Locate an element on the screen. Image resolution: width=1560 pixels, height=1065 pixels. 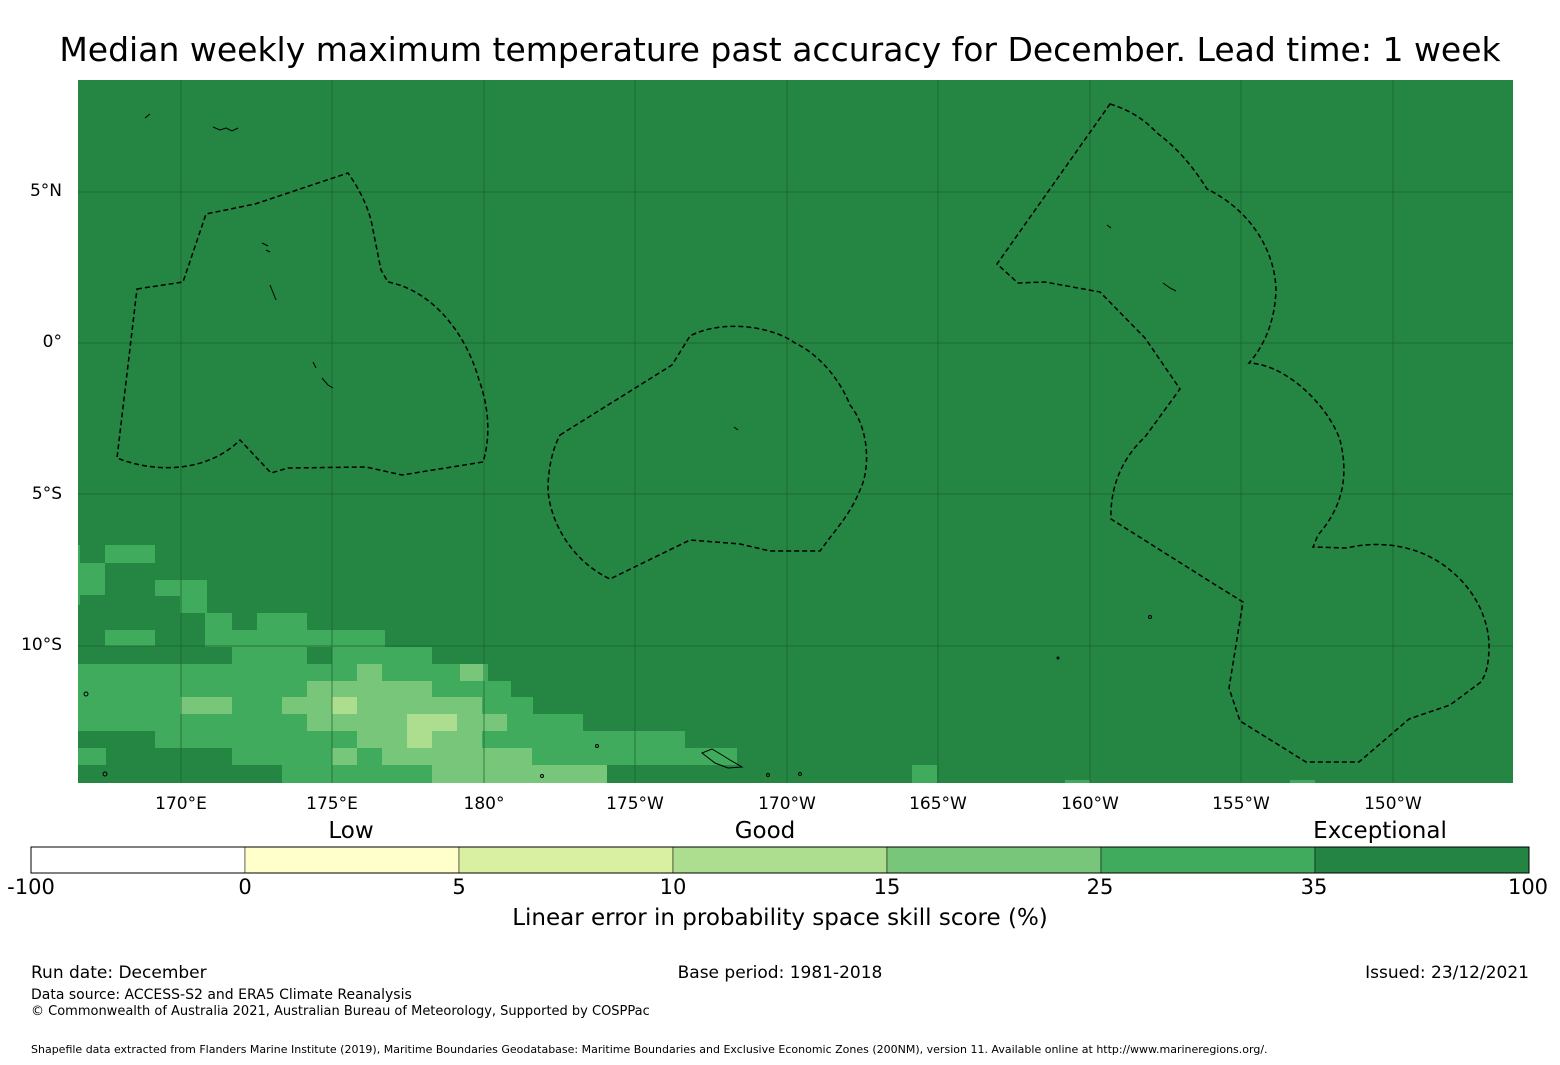
lon-label-170e: 170°E is located at coordinates (181, 804).